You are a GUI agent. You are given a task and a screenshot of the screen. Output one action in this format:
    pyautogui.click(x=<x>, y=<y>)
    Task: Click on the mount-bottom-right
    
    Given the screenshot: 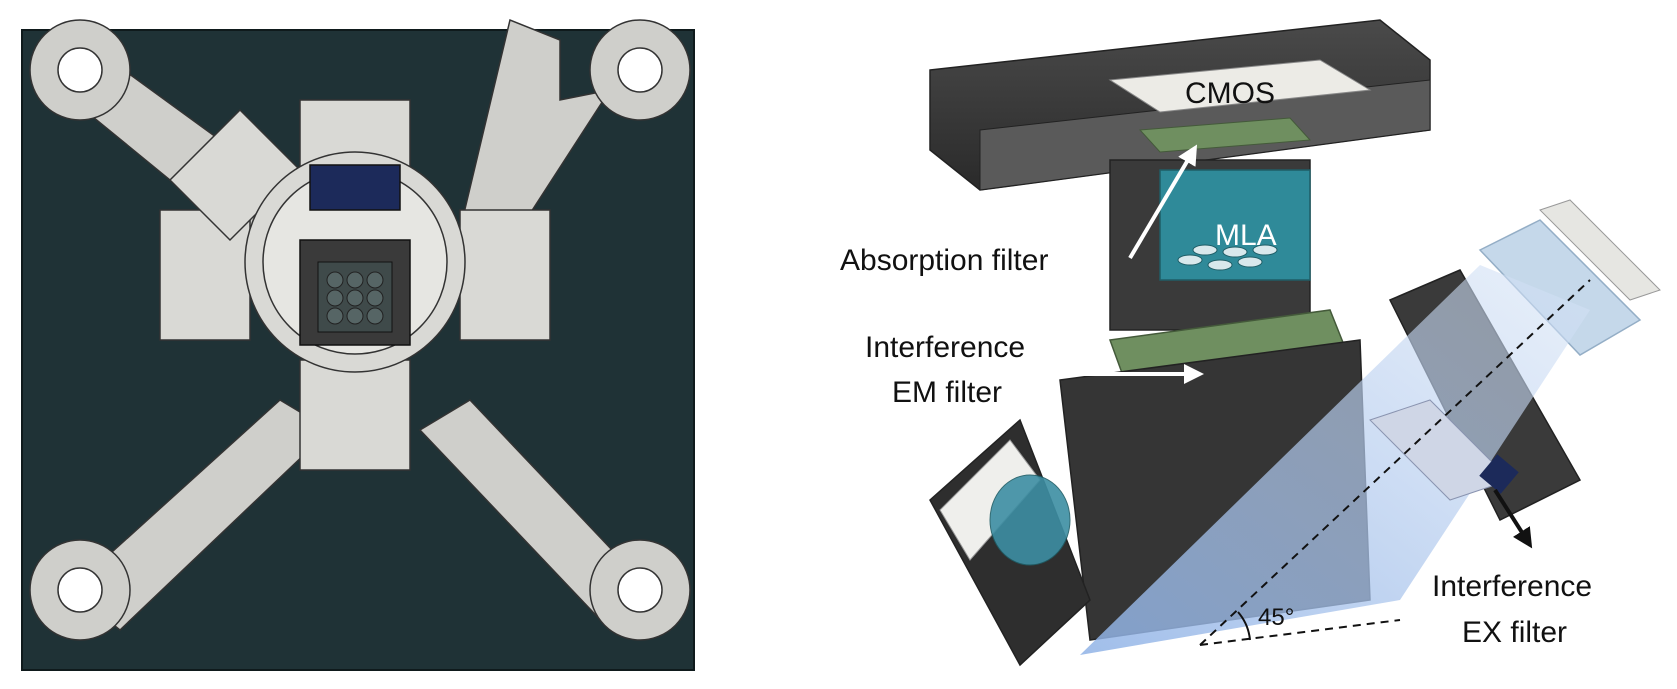 What is the action you would take?
    pyautogui.click(x=640, y=590)
    